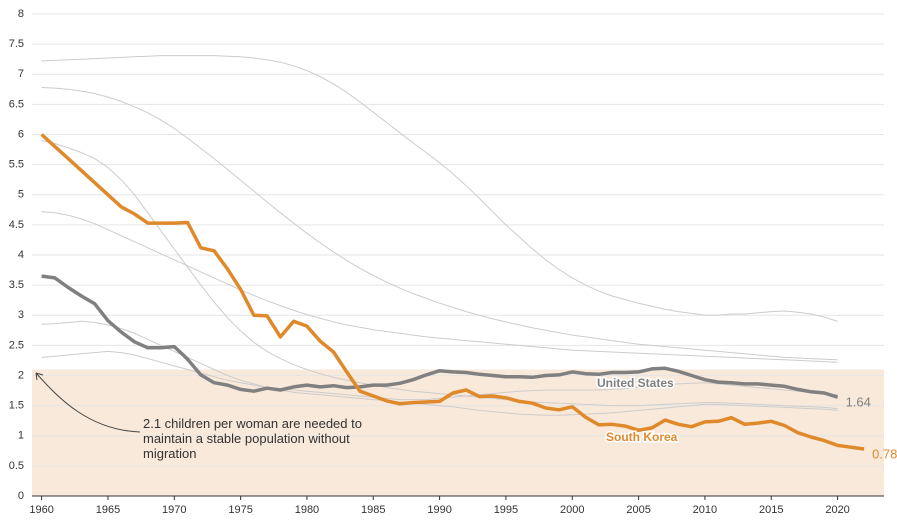 The width and height of the screenshot is (897, 529). Describe the element at coordinates (21, 315) in the screenshot. I see `y-tick-label: 3` at that location.